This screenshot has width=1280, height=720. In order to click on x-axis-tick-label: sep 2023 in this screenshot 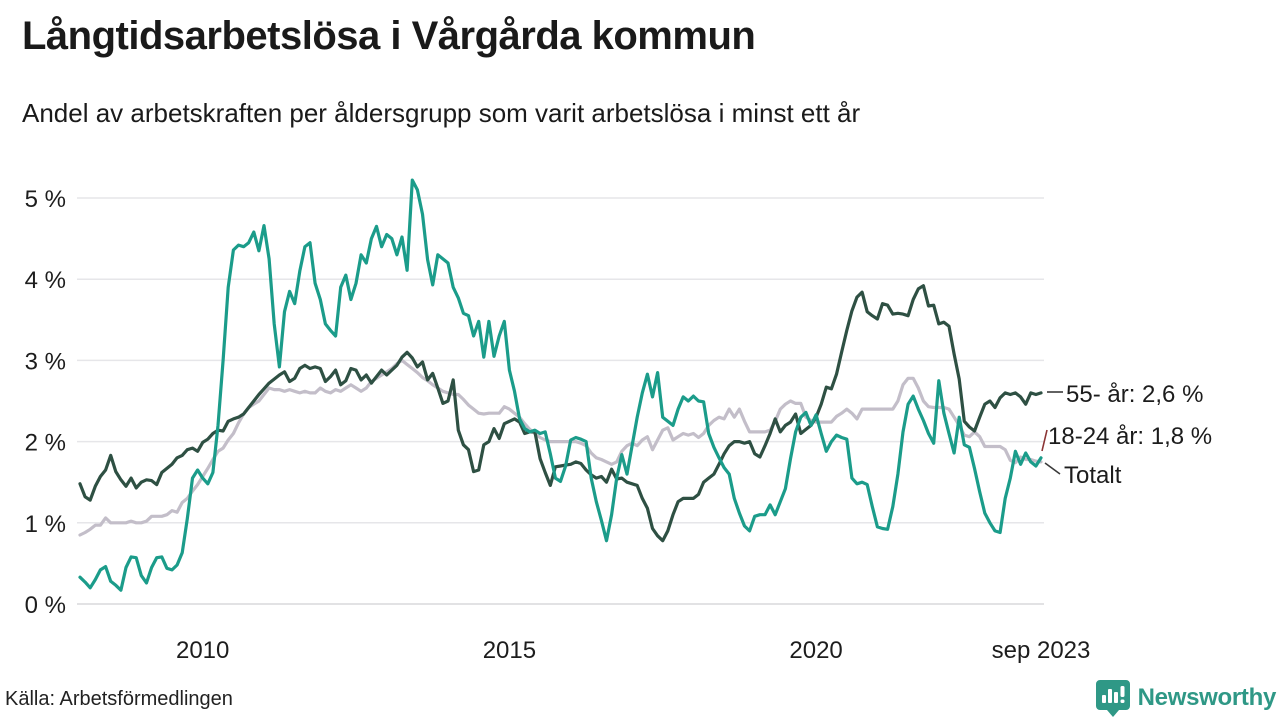, I will do `click(1041, 650)`.